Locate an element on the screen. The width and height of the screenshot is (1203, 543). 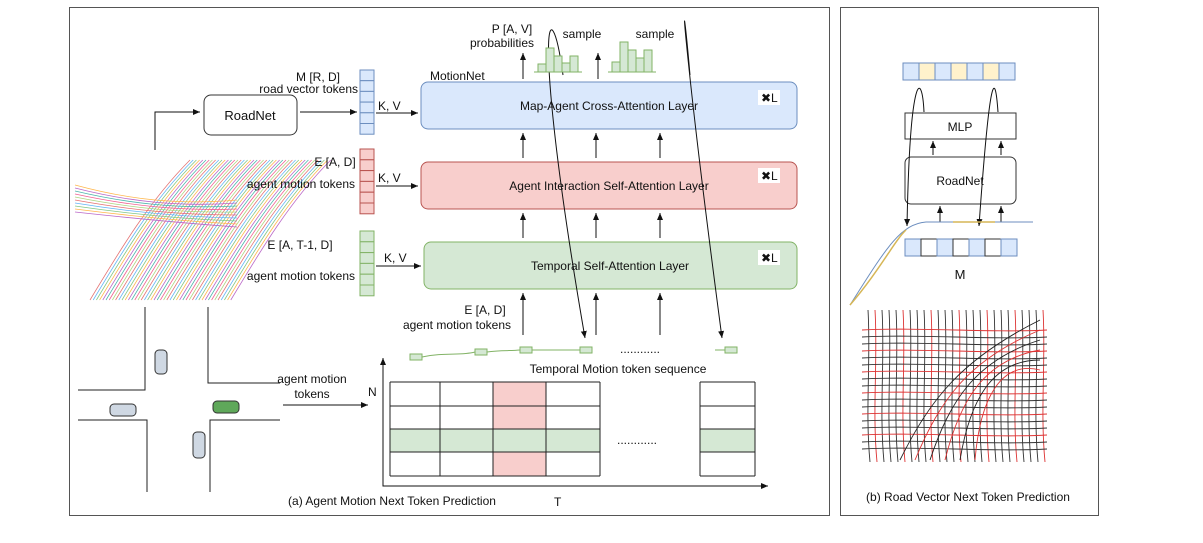
kv-label-temporal: K, V is located at coordinates (395, 258).